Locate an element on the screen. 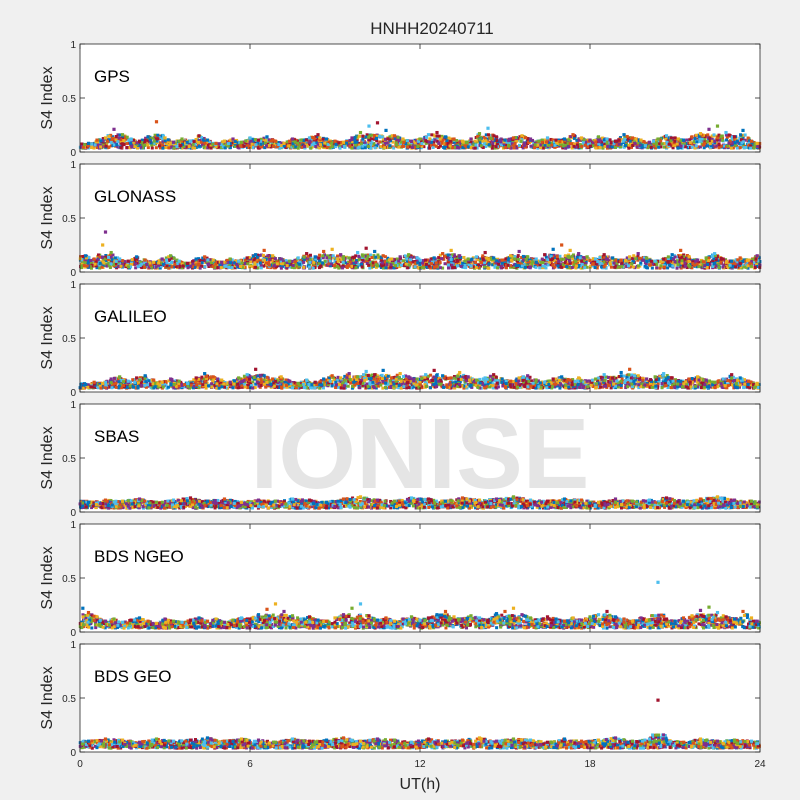 This screenshot has height=800, width=800. plot-area is located at coordinates (420, 98).